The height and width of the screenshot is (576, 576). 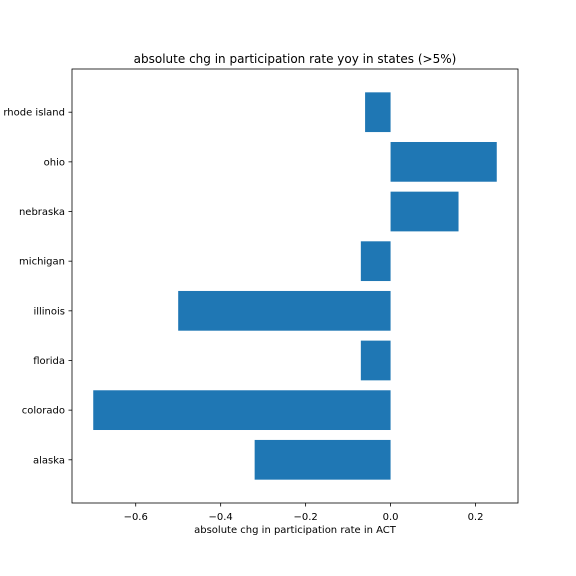 I want to click on bar-michigan, so click(x=375, y=261).